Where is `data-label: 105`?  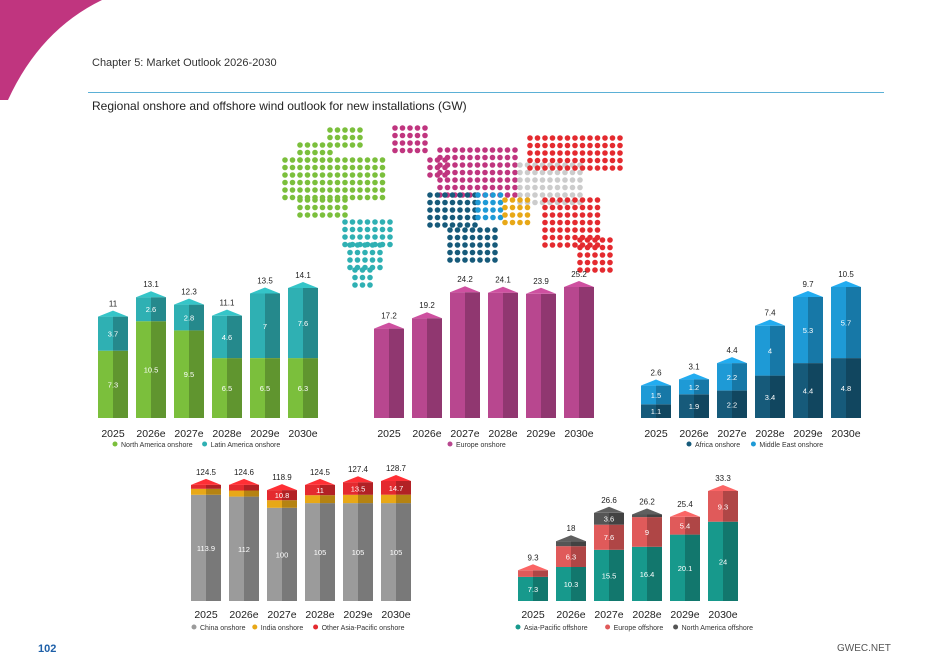
data-label: 105 is located at coordinates (358, 552).